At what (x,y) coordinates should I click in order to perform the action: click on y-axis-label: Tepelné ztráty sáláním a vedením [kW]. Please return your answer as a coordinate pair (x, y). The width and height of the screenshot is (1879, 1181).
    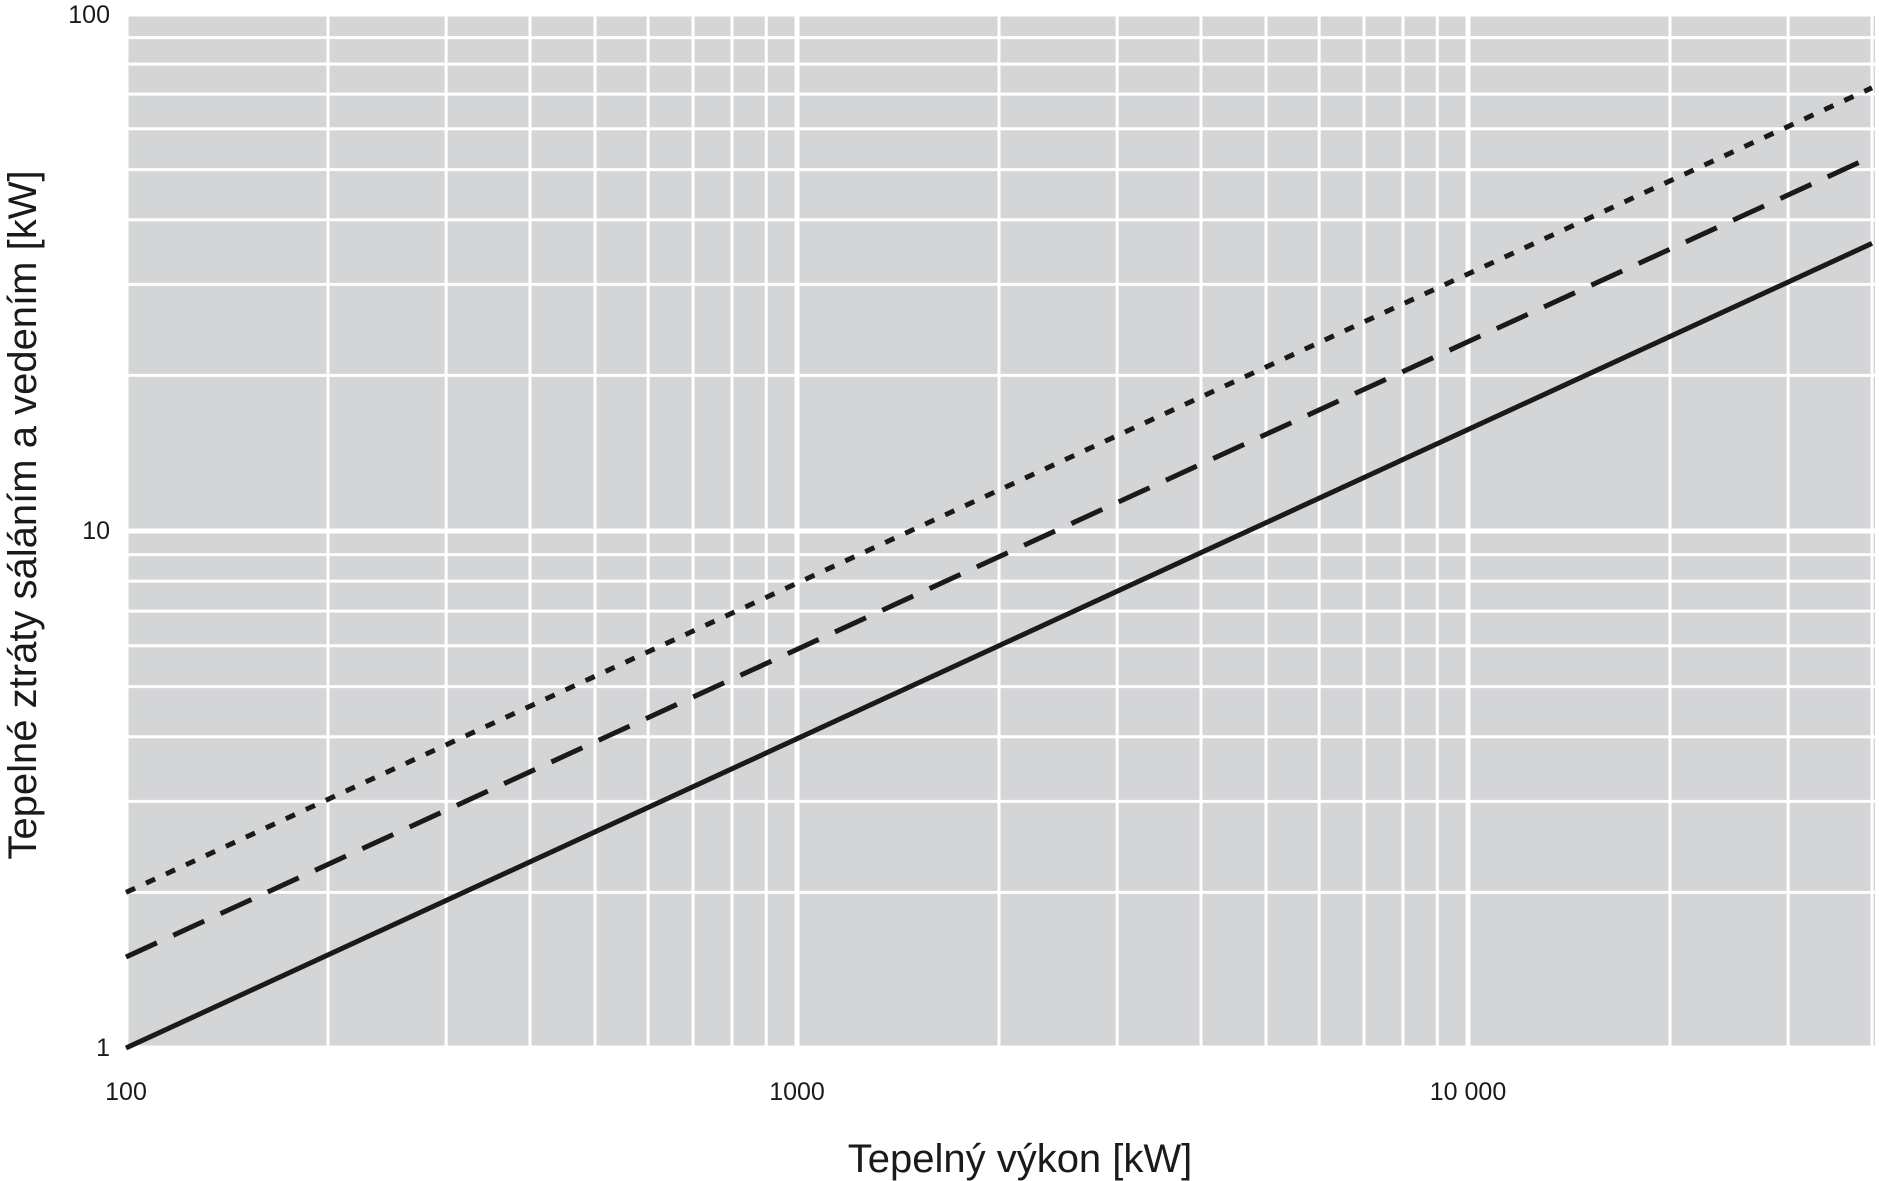
    Looking at the image, I should click on (23, 514).